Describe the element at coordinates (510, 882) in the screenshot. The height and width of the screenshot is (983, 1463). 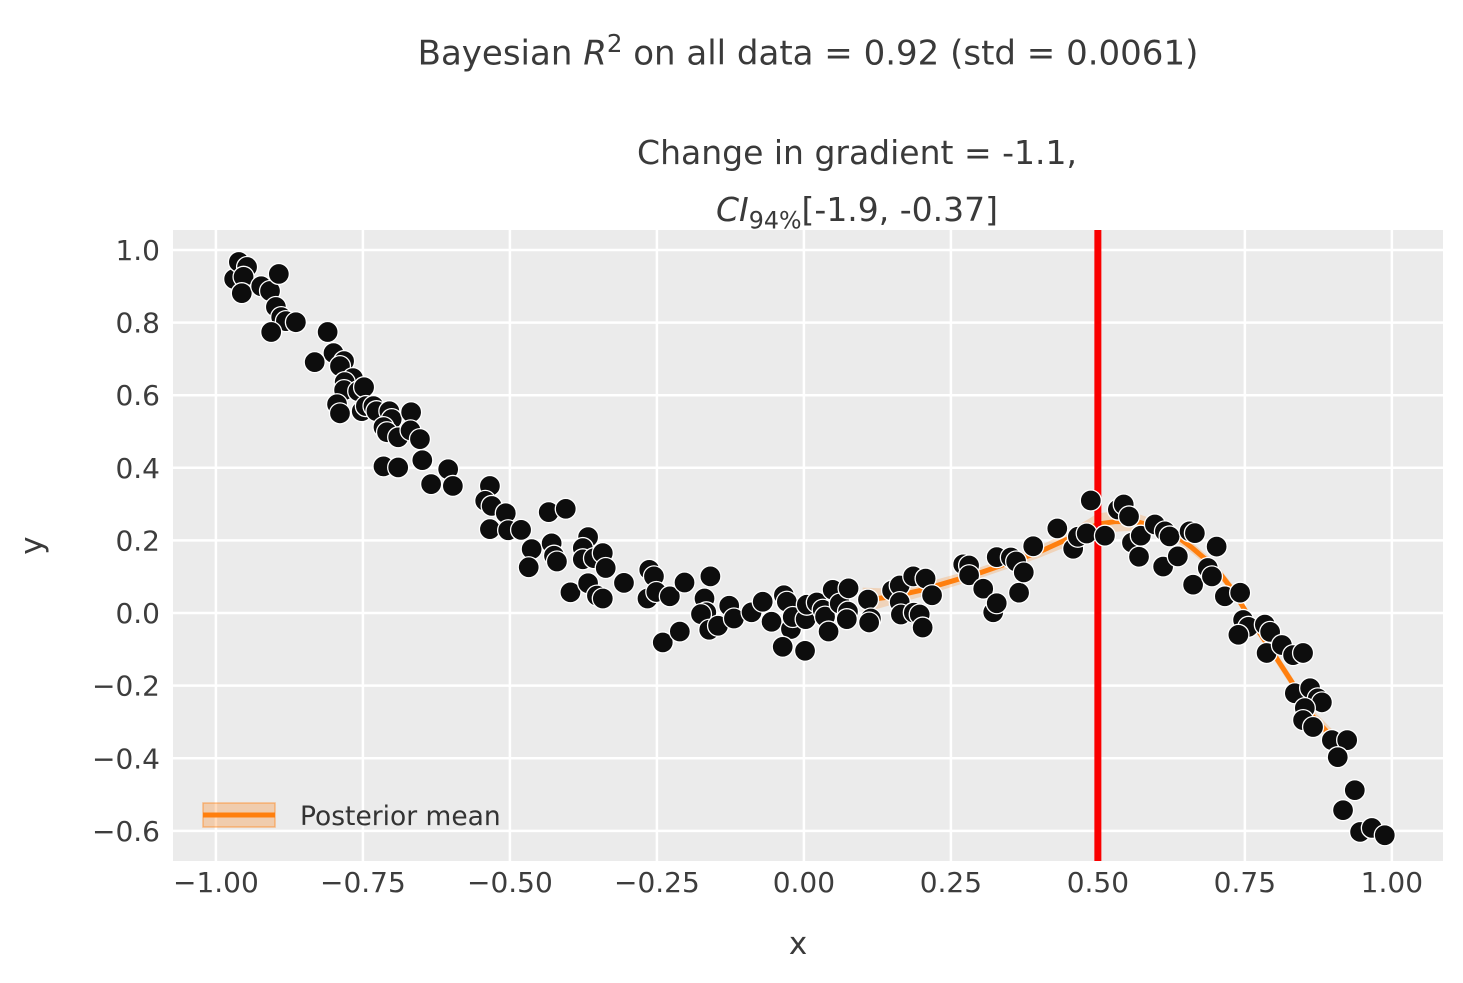
I see `x-tick-label: −0.50` at that location.